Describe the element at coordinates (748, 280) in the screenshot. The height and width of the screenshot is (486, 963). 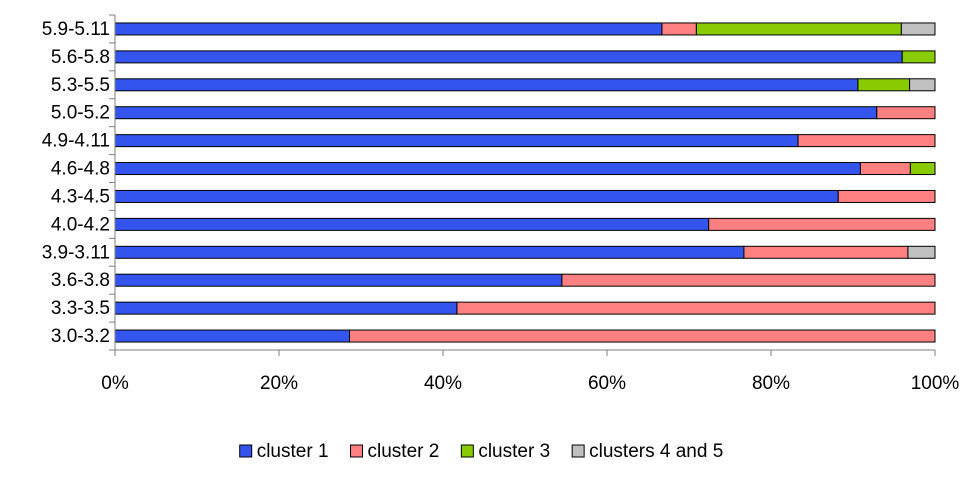
I see `bar-3.6-3.8-series-2` at that location.